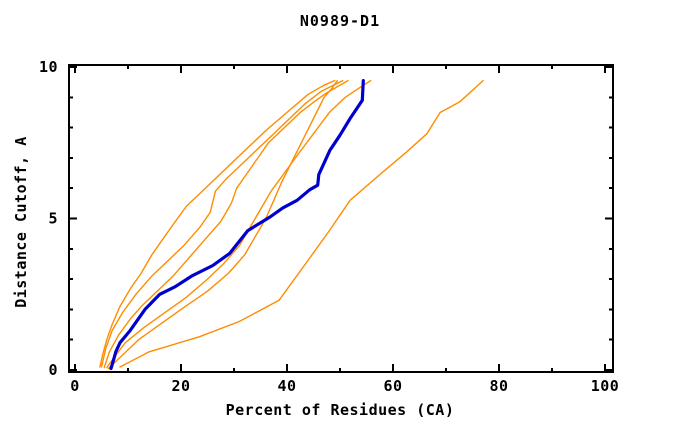 This screenshot has width=680, height=440. Describe the element at coordinates (21, 222) in the screenshot. I see `y-axis-label-text: Distance Cutoff, A` at that location.